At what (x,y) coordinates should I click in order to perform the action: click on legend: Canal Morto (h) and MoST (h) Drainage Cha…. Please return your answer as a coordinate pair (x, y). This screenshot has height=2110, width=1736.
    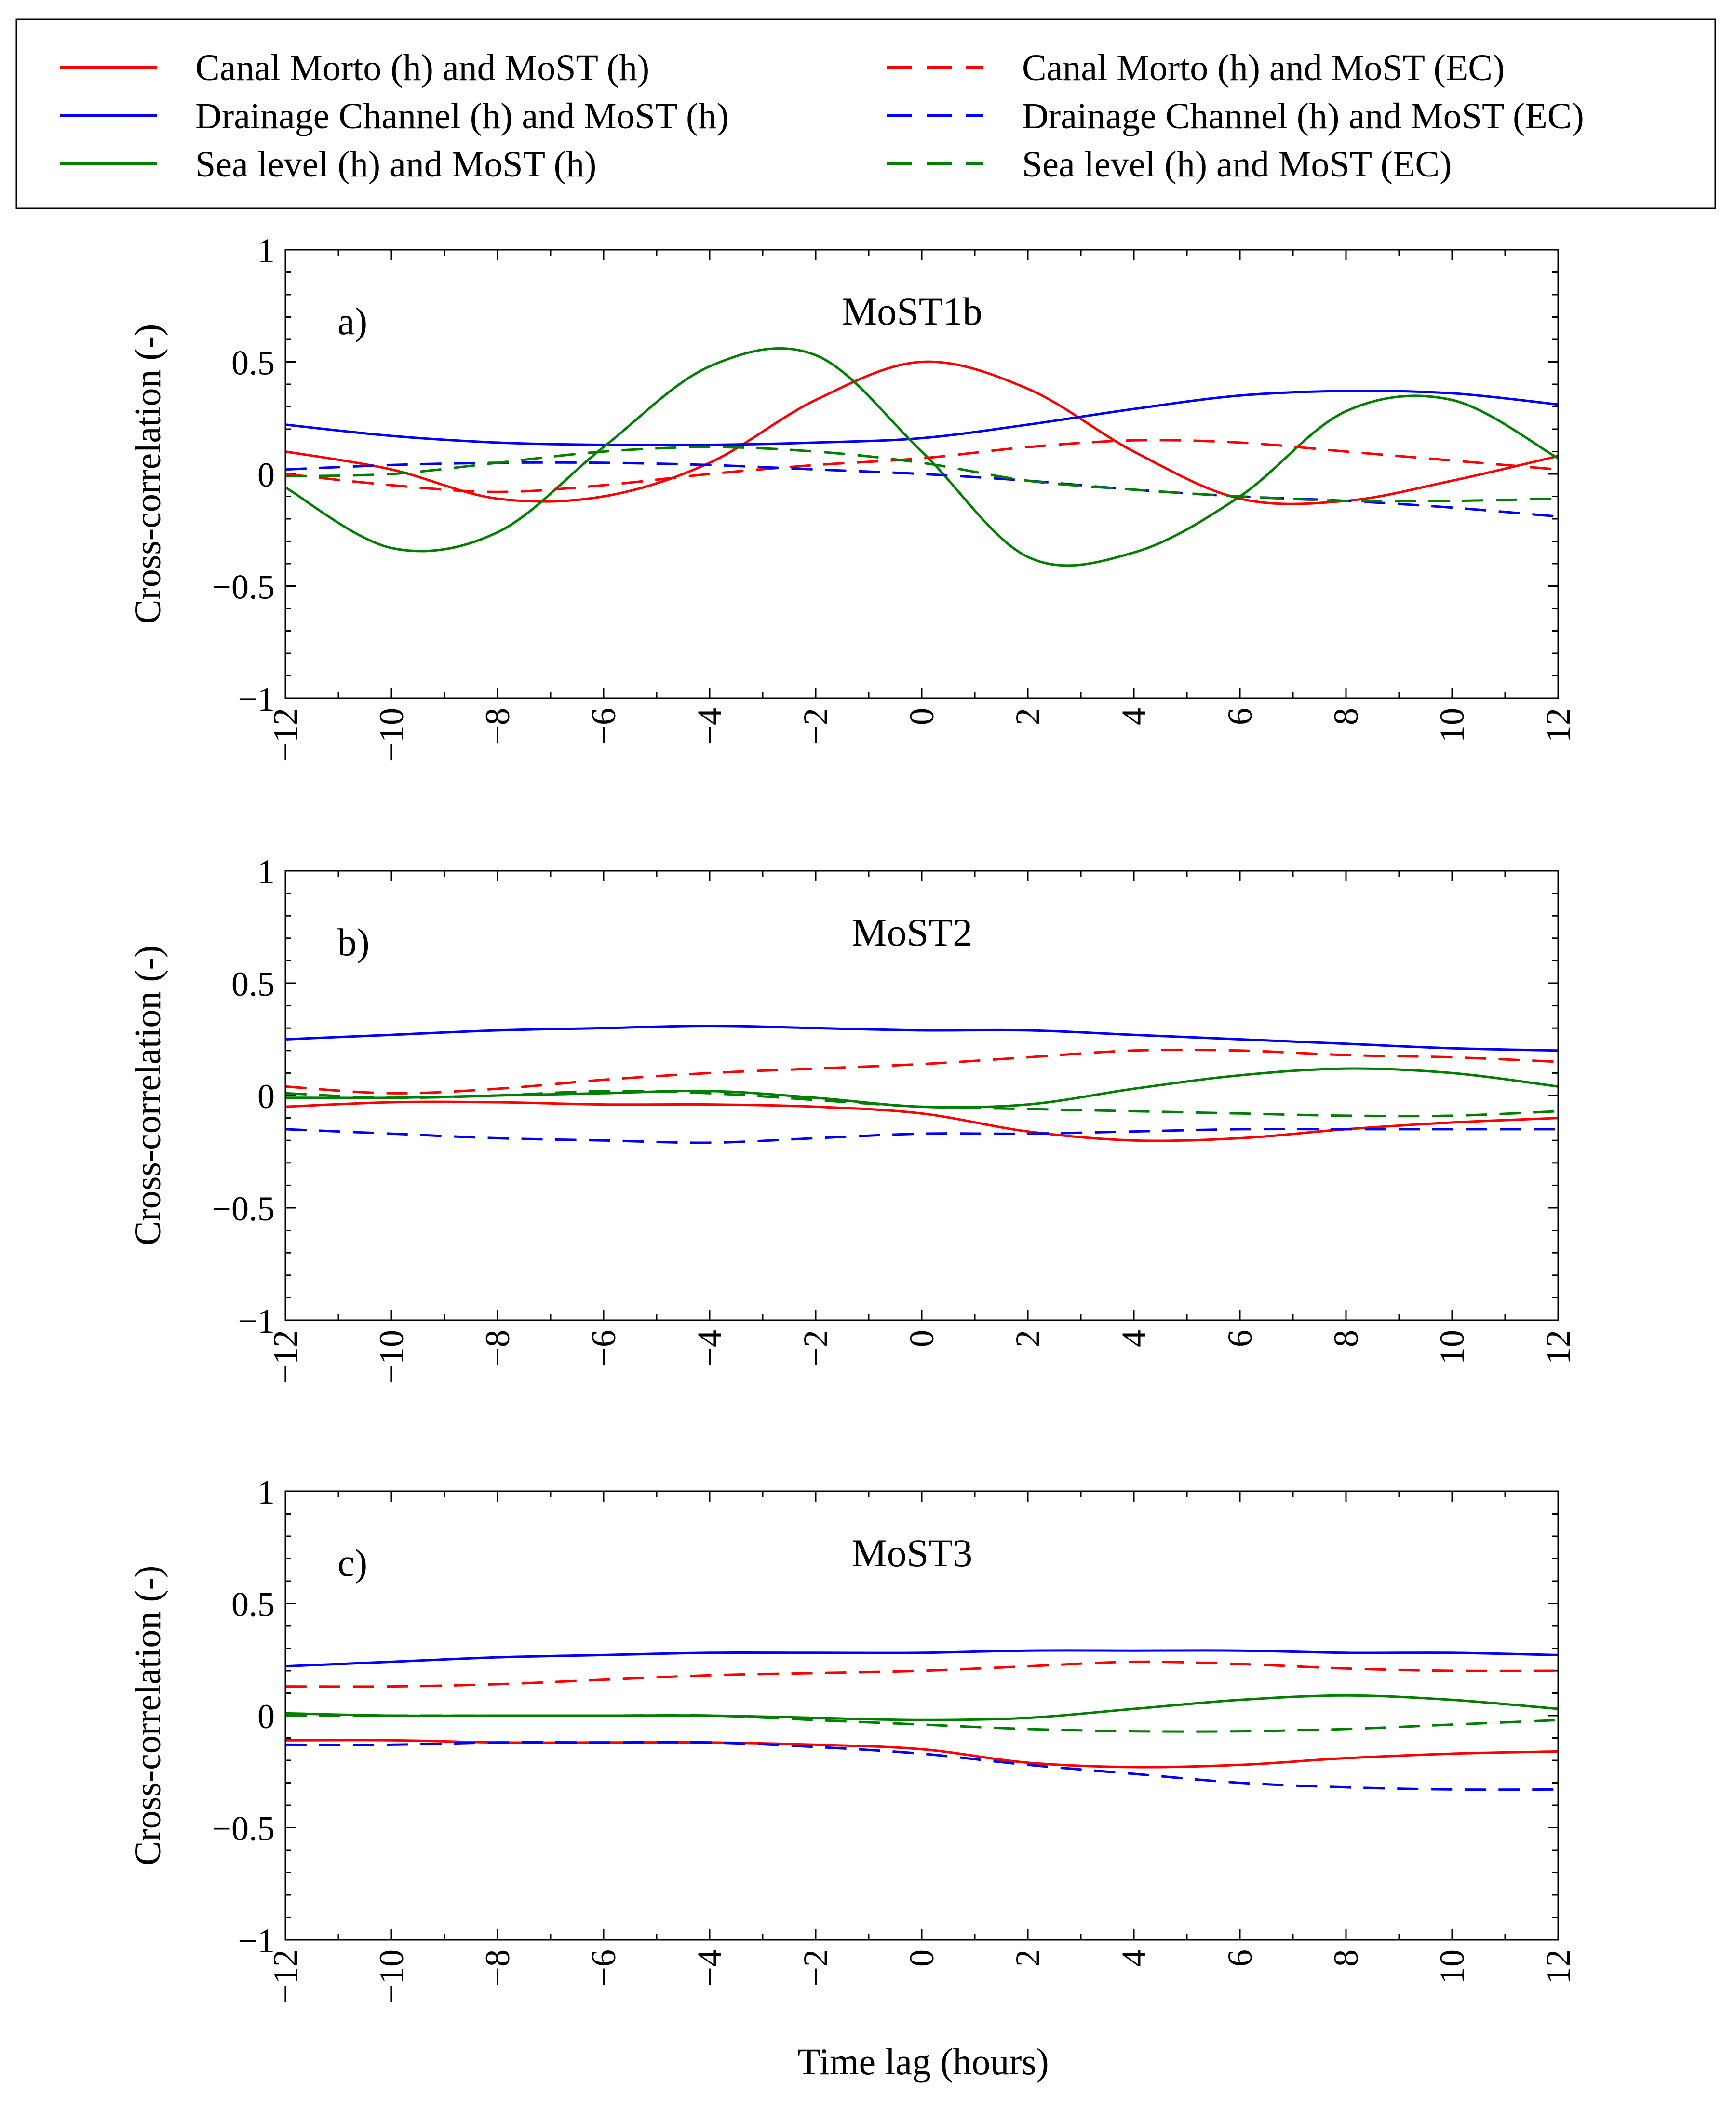
    Looking at the image, I should click on (865, 114).